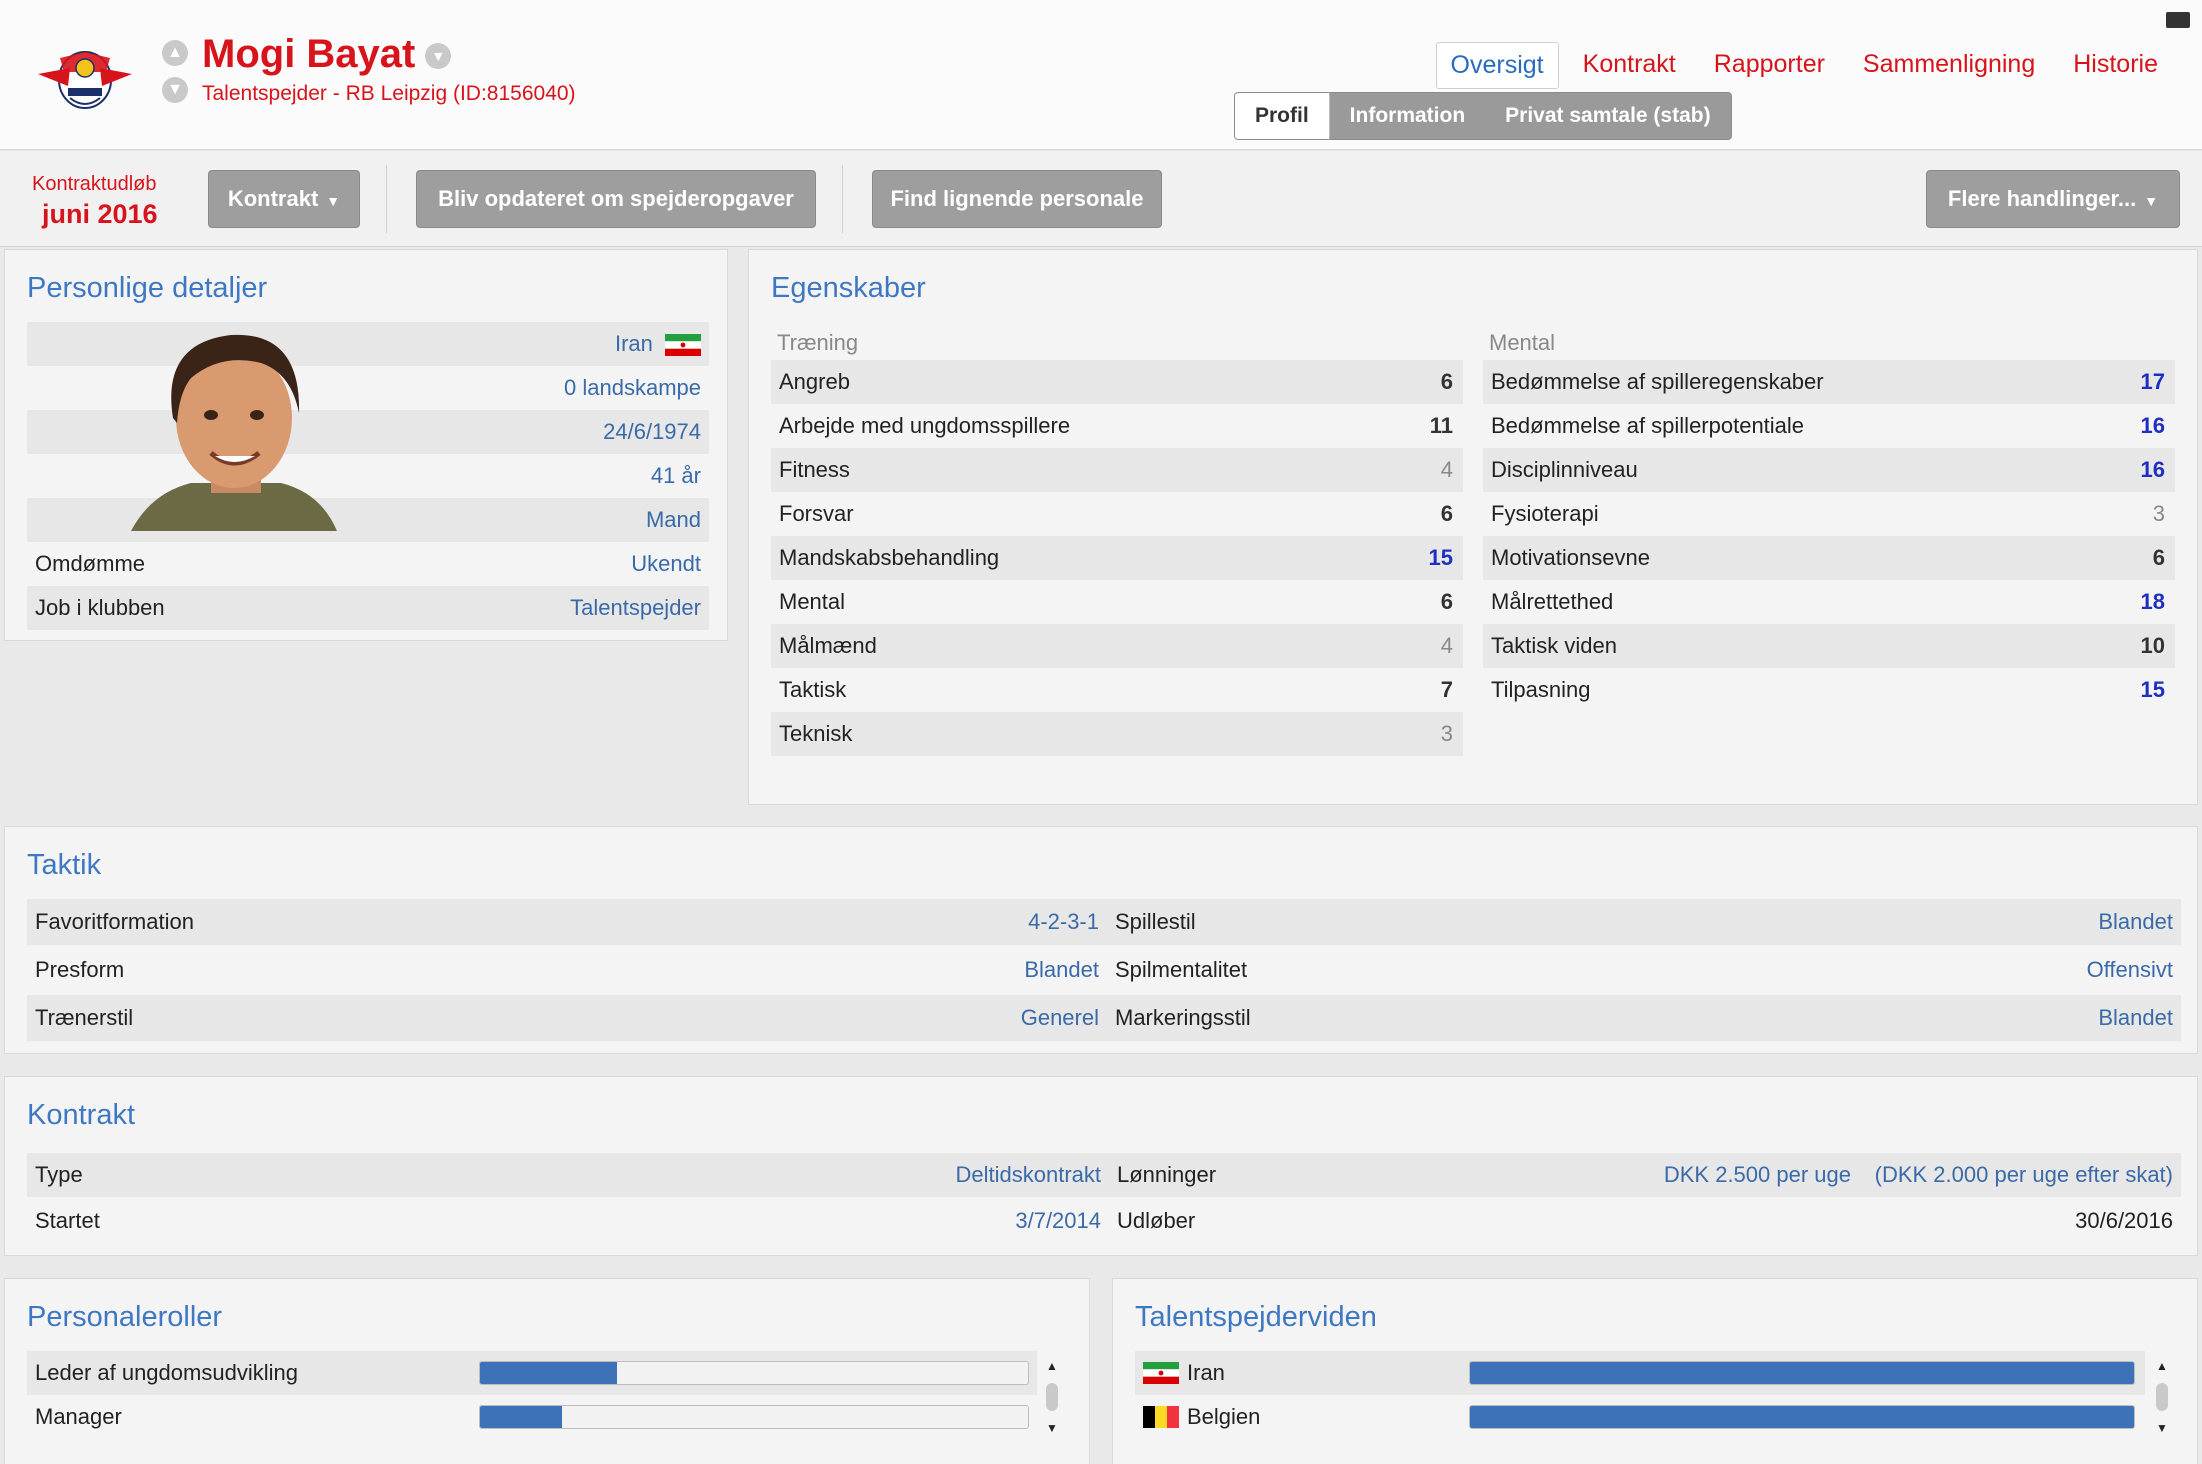 The width and height of the screenshot is (2202, 1464). I want to click on tactics-value: Blandet, so click(2135, 1017).